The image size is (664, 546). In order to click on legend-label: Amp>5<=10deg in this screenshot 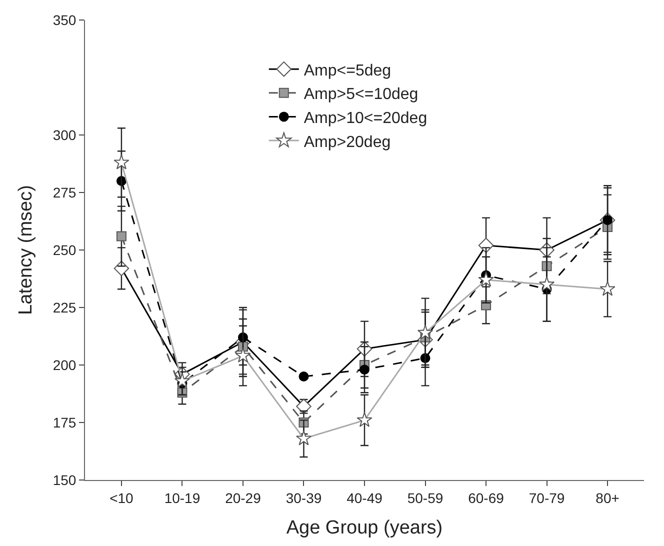, I will do `click(361, 95)`.